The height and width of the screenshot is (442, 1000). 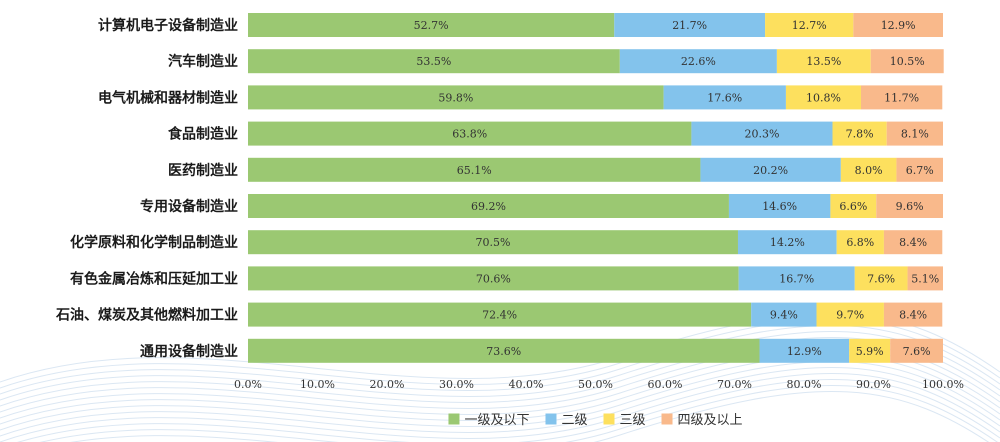 I want to click on category-label: 专用设备制造业, so click(x=189, y=206).